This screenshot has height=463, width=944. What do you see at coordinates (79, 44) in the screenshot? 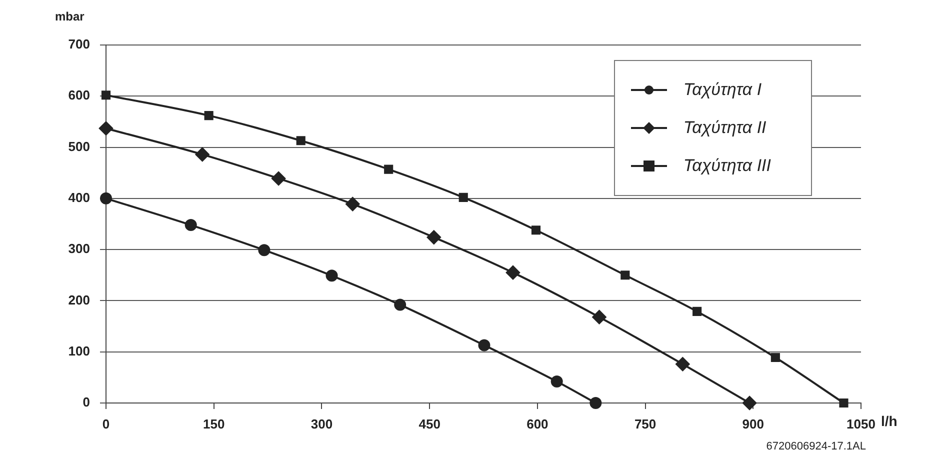
I see `y-tick-label: 700` at bounding box center [79, 44].